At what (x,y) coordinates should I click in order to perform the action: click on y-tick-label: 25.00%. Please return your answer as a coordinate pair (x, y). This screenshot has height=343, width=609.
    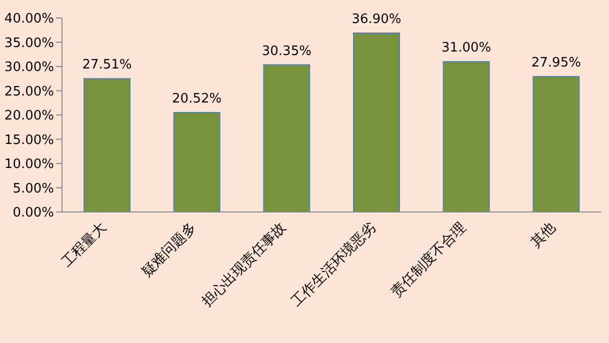
    Looking at the image, I should click on (29, 92).